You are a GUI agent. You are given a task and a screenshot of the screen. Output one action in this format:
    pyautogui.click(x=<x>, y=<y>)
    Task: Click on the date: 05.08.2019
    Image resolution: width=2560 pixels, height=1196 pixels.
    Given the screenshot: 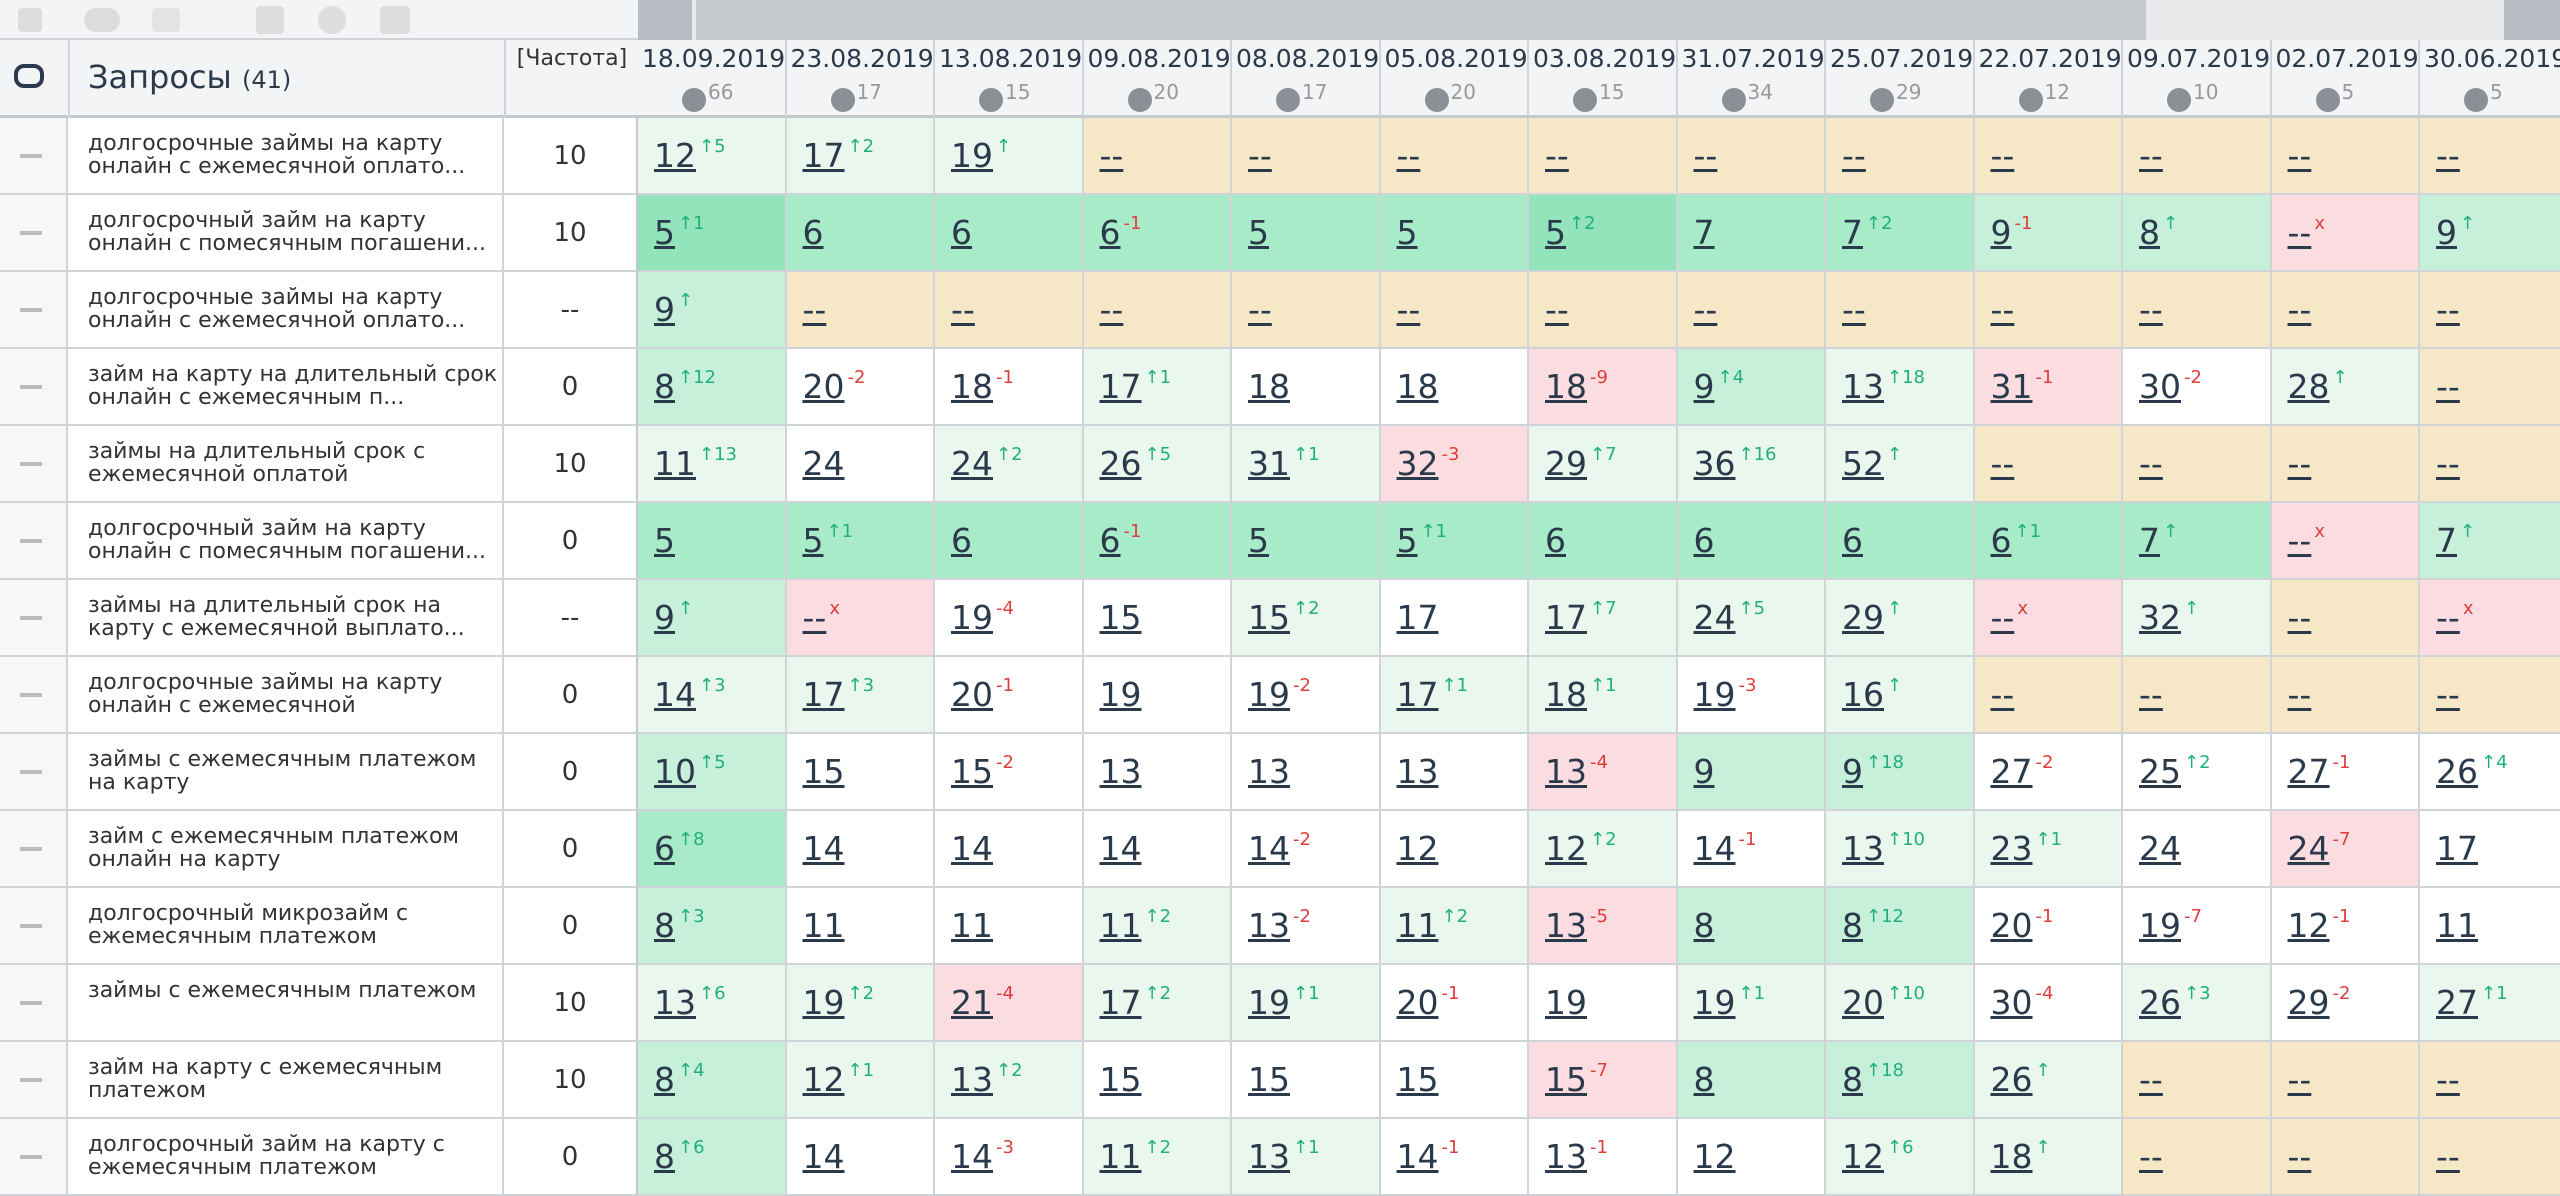 What is the action you would take?
    pyautogui.click(x=1456, y=58)
    